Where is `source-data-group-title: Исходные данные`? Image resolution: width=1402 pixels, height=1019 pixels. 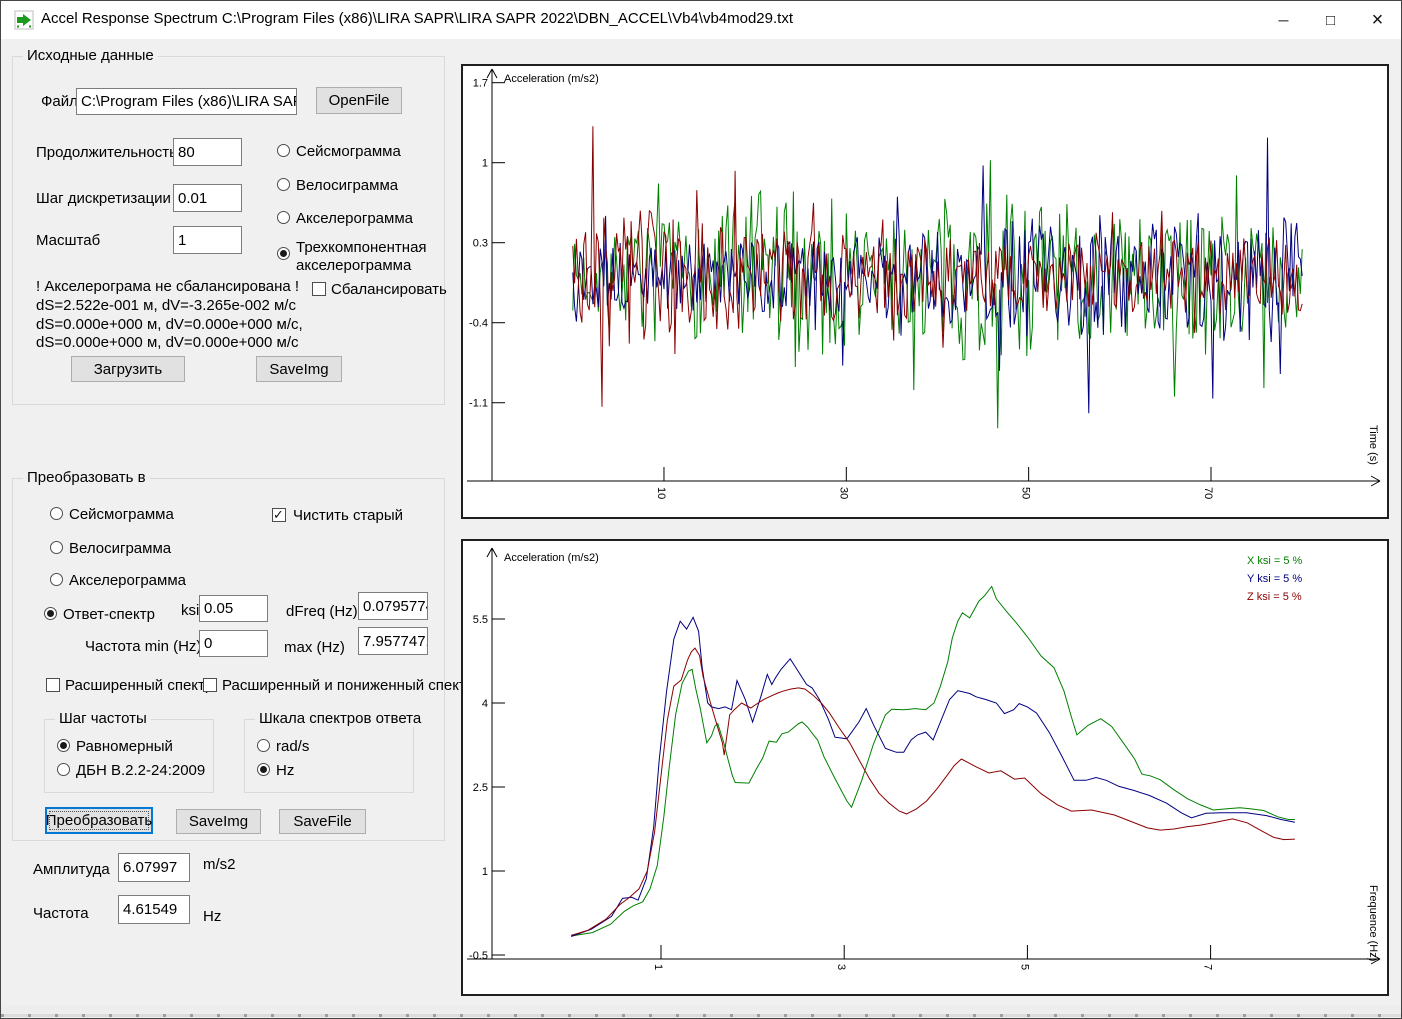 source-data-group-title: Исходные данные is located at coordinates (90, 55).